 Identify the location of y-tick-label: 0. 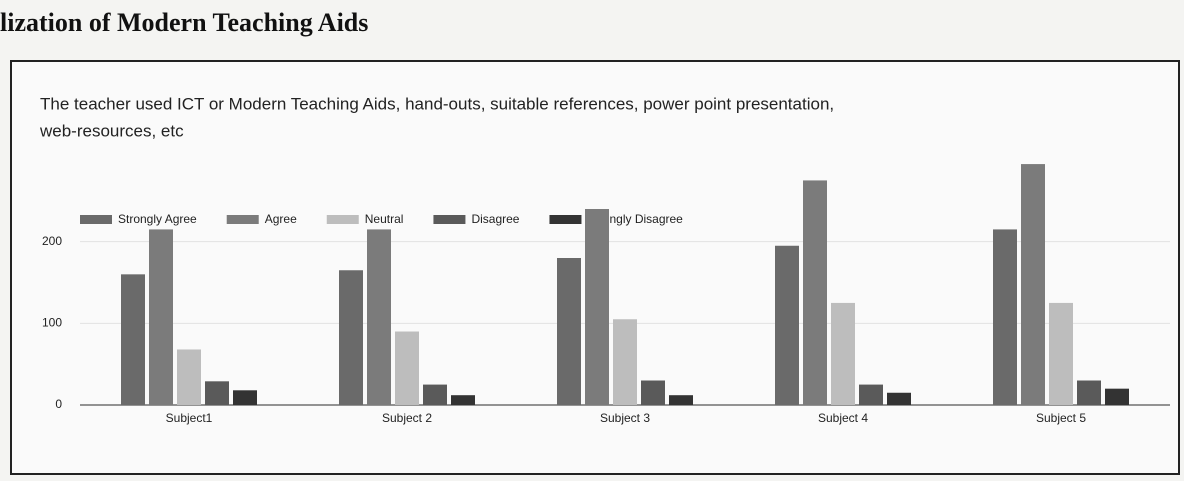
(58, 404).